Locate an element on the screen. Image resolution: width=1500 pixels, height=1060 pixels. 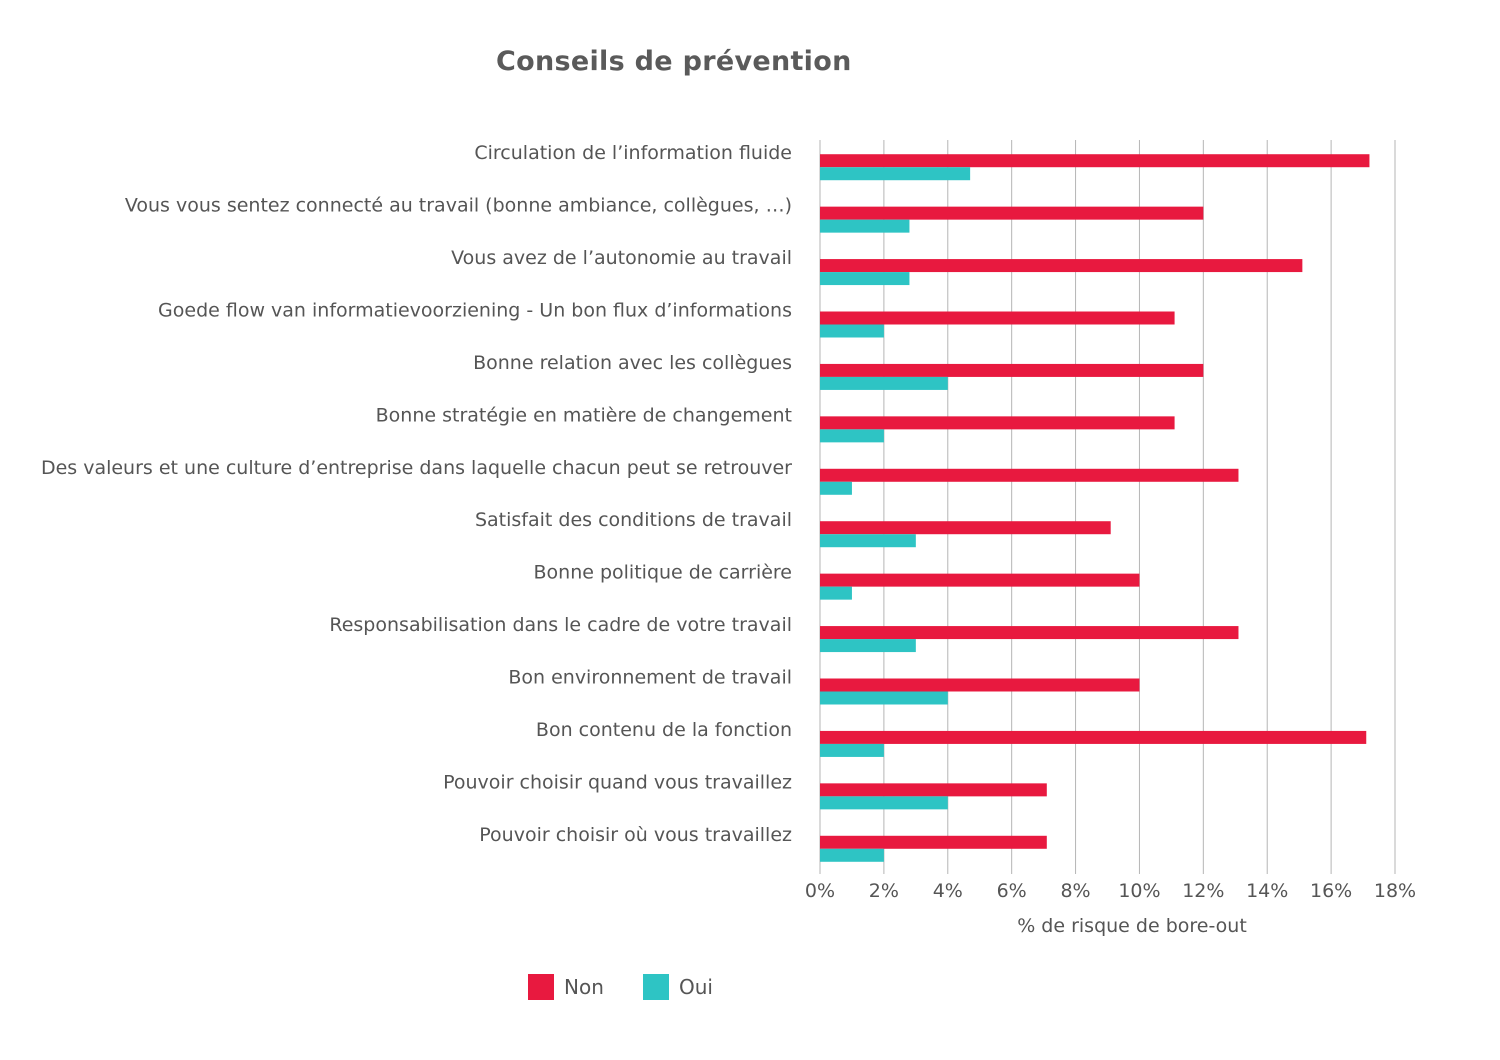
category-label: Bonne politique de carrière is located at coordinates (663, 573).